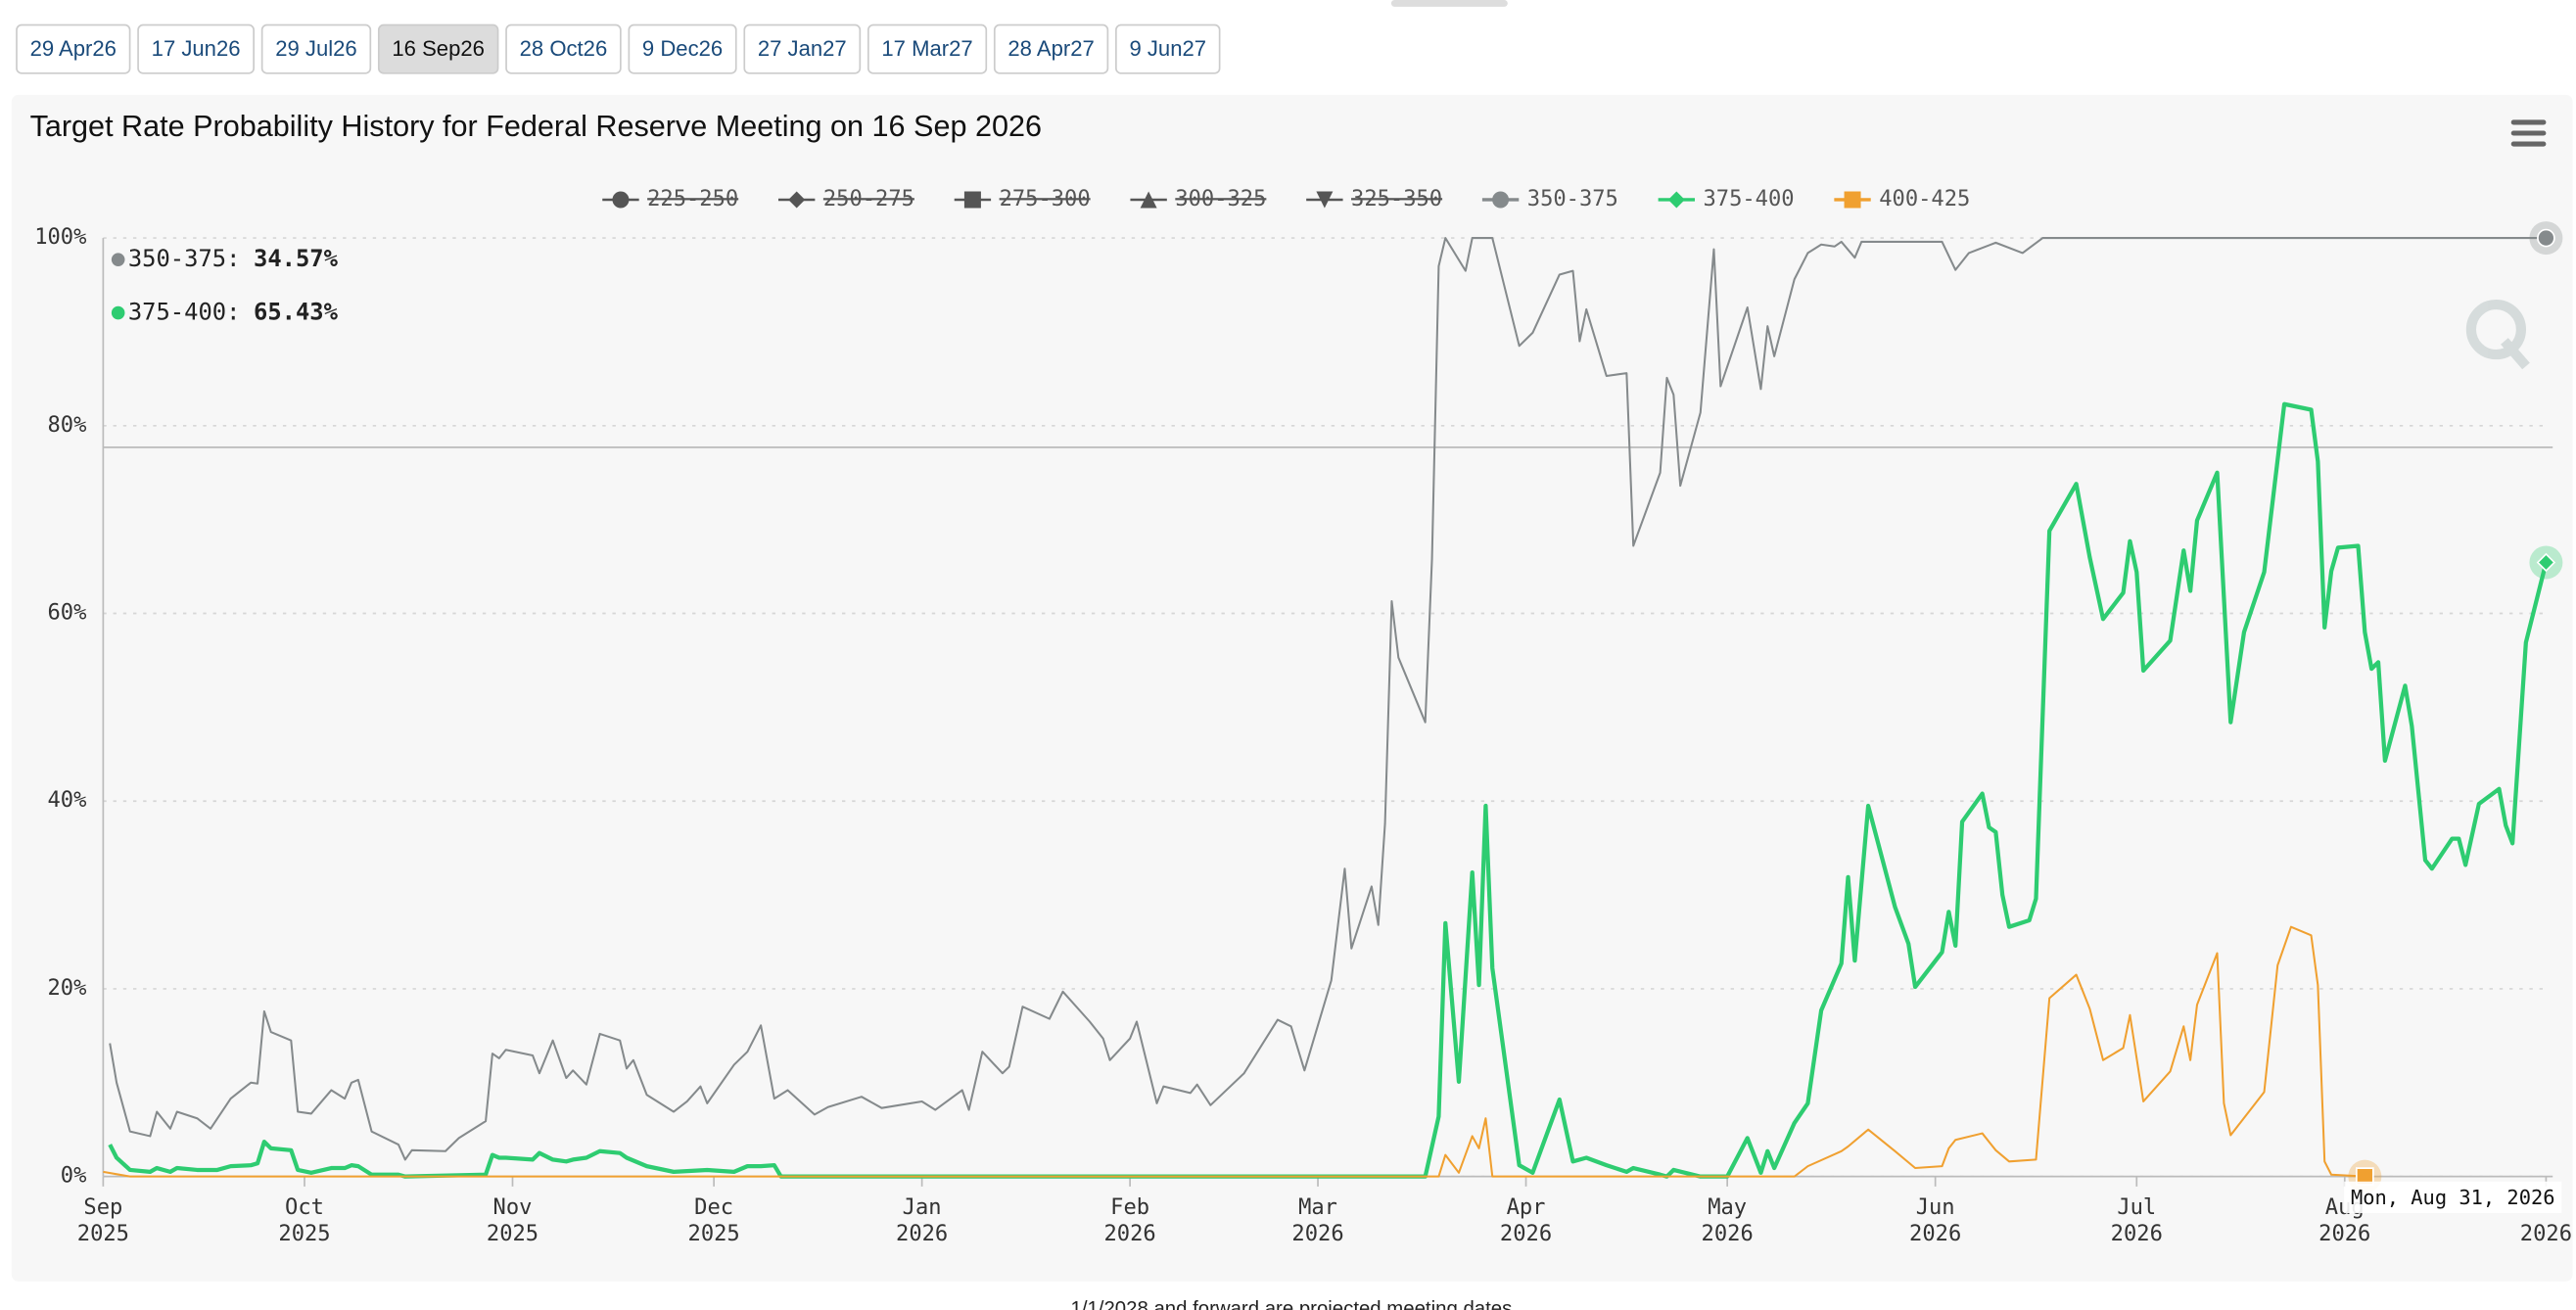 The image size is (2576, 1310). What do you see at coordinates (868, 198) in the screenshot?
I see `legend-label: 250-275` at bounding box center [868, 198].